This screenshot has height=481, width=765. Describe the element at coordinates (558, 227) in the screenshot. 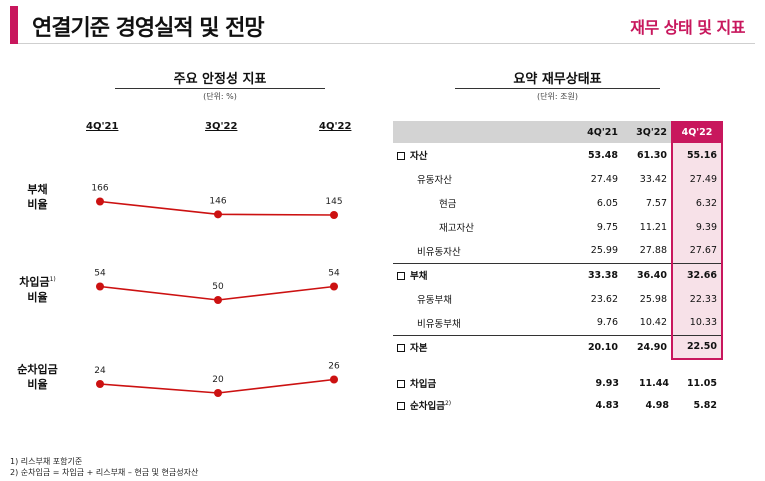

I see `table-row-inventory: 재고자산 9.75 11.21 9.39` at that location.